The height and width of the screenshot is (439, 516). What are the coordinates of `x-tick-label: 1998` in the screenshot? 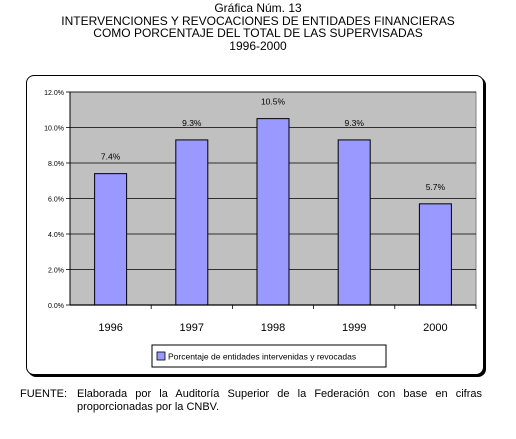 It's located at (273, 328).